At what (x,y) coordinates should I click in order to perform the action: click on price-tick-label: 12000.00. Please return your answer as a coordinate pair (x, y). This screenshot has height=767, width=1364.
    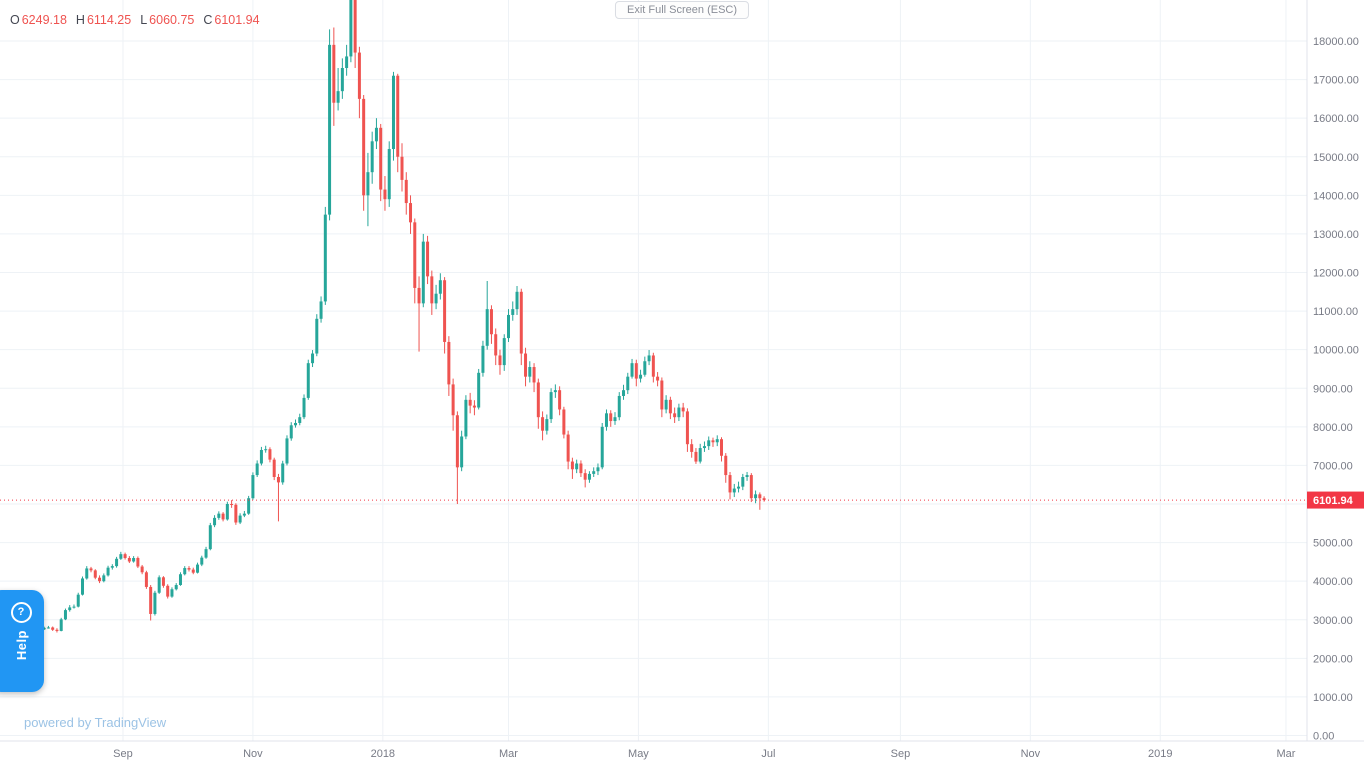
    Looking at the image, I should click on (1336, 274).